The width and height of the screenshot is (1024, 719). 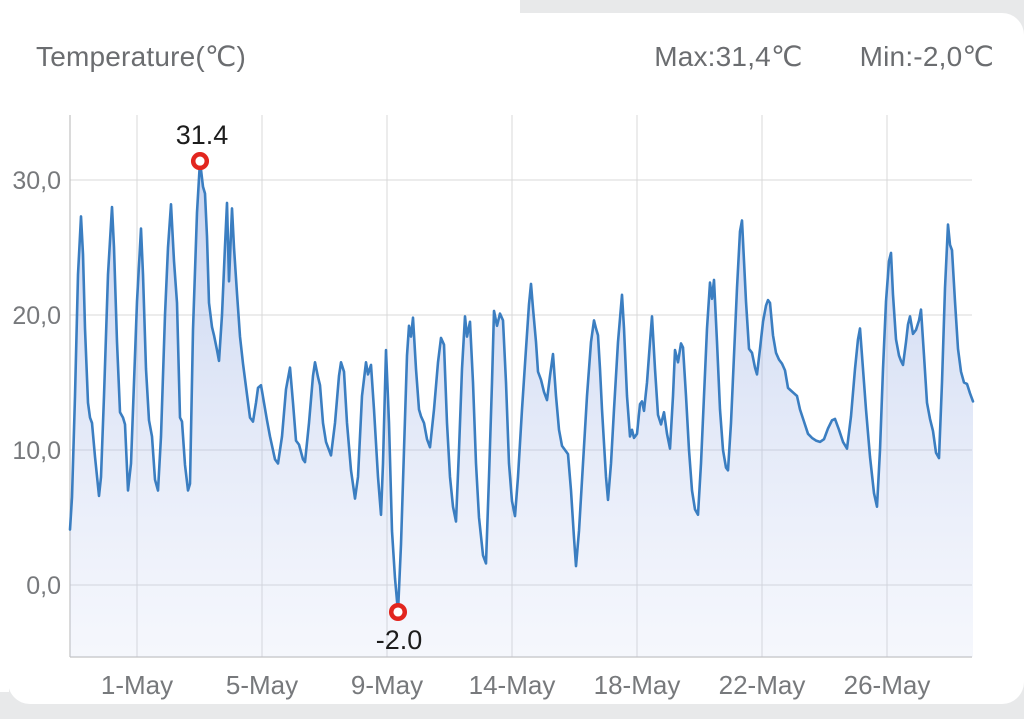 I want to click on background-patch-left, so click(x=4, y=346).